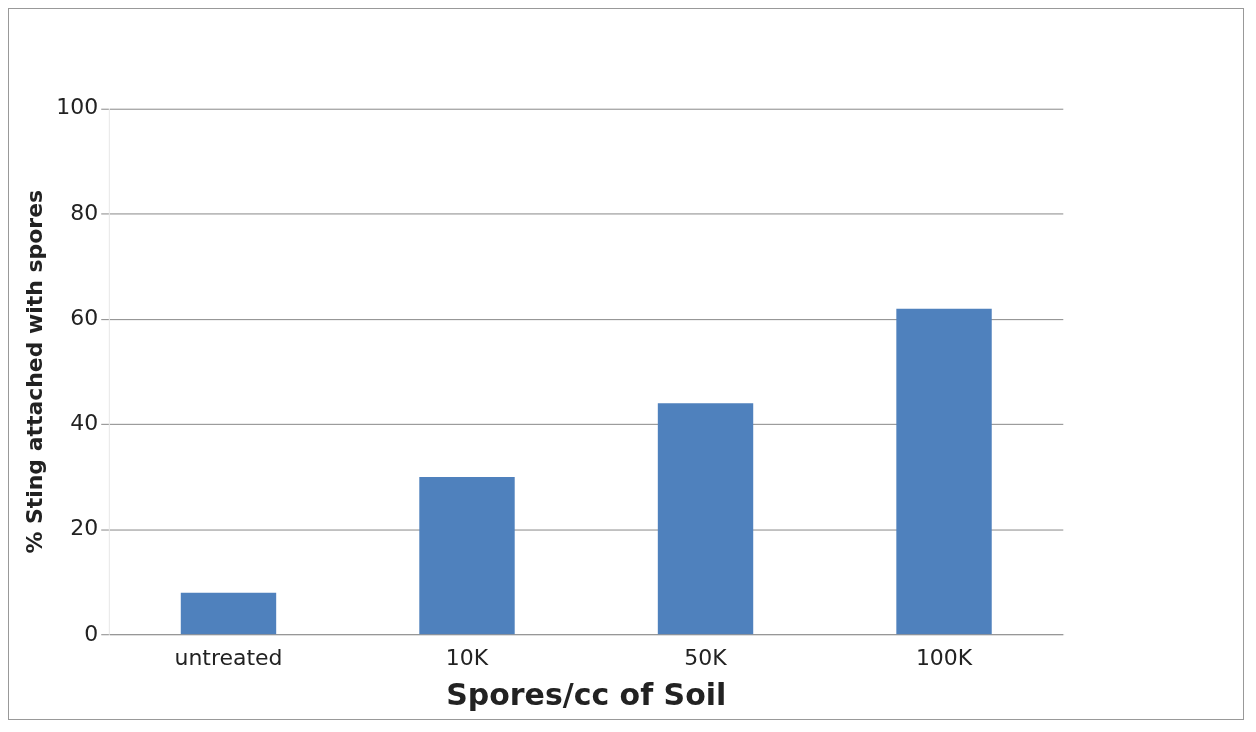  What do you see at coordinates (77, 107) in the screenshot?
I see `y-tick-label: 100` at bounding box center [77, 107].